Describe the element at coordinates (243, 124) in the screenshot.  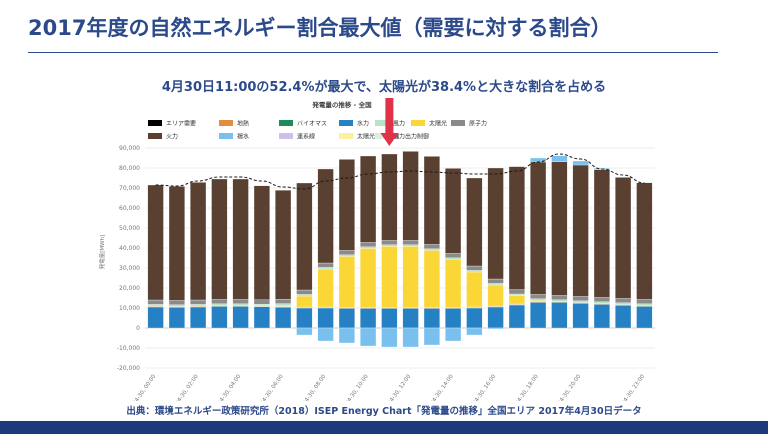
I see `legend-label-1: 地熱` at that location.